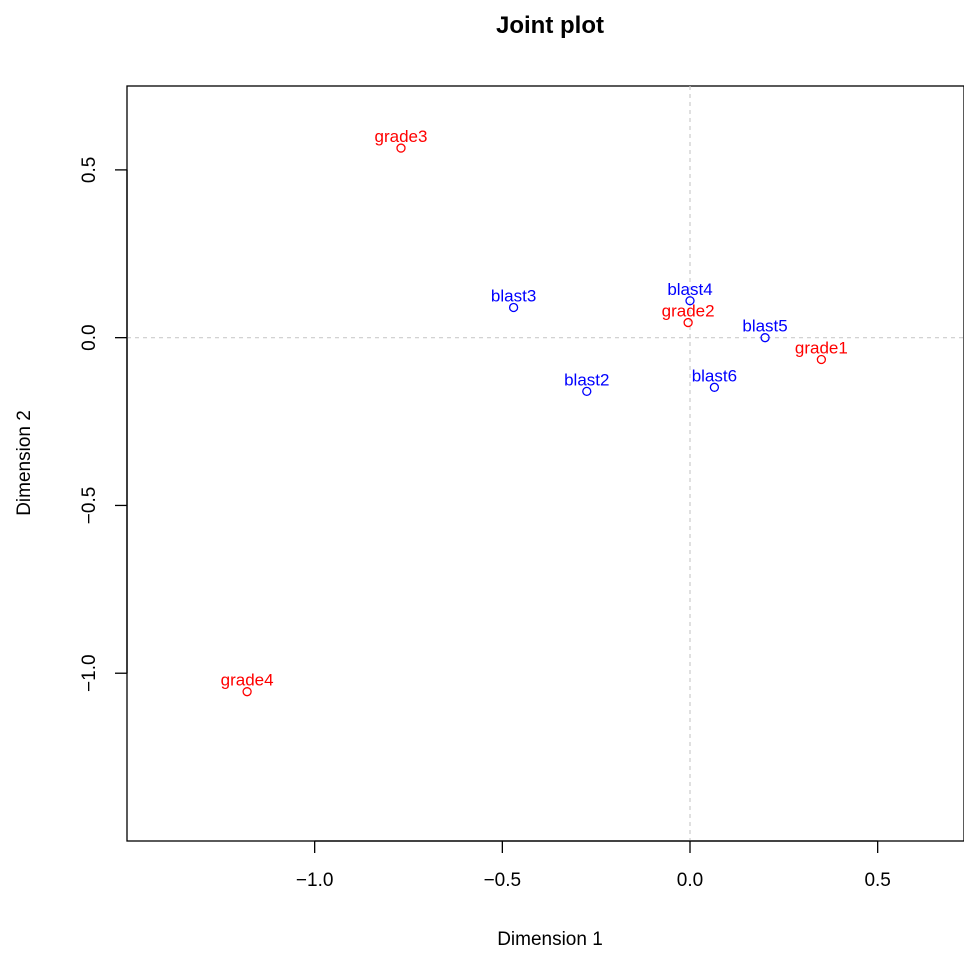 This screenshot has width=964, height=962. I want to click on point-label-grade1: grade1, so click(821, 347).